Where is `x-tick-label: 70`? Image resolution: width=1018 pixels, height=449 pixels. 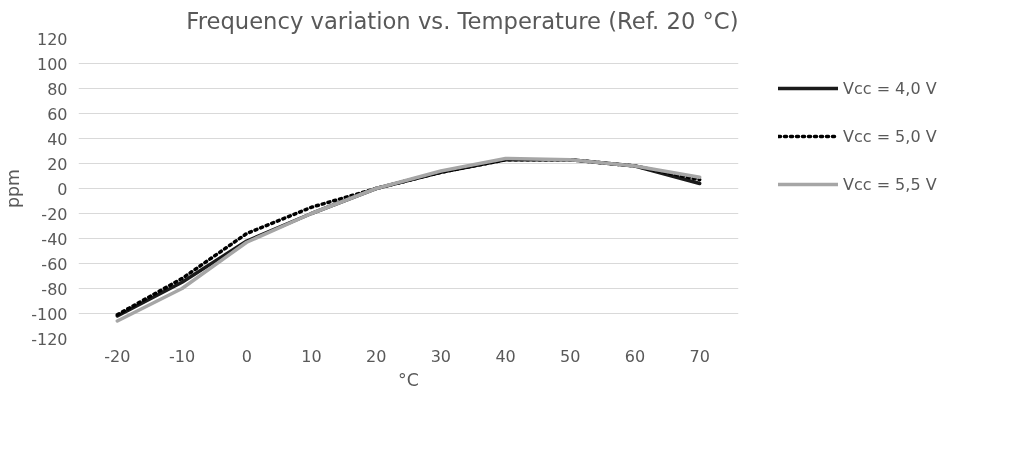
x-tick-label: 70 is located at coordinates (699, 356).